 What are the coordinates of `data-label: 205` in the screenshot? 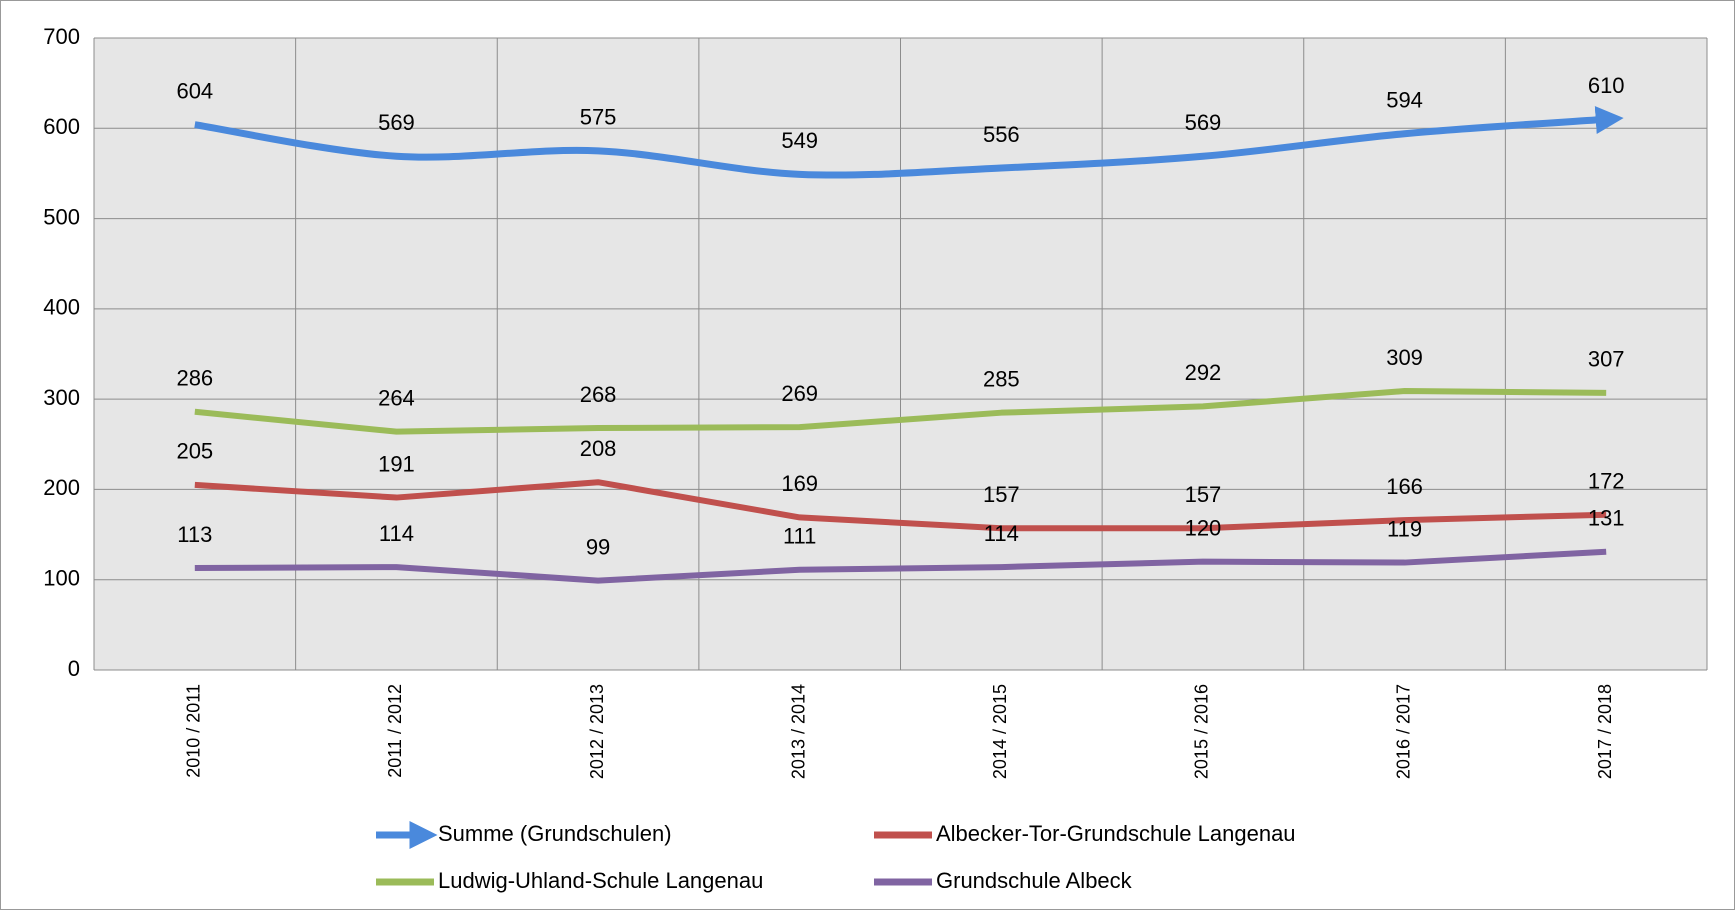 It's located at (194, 451).